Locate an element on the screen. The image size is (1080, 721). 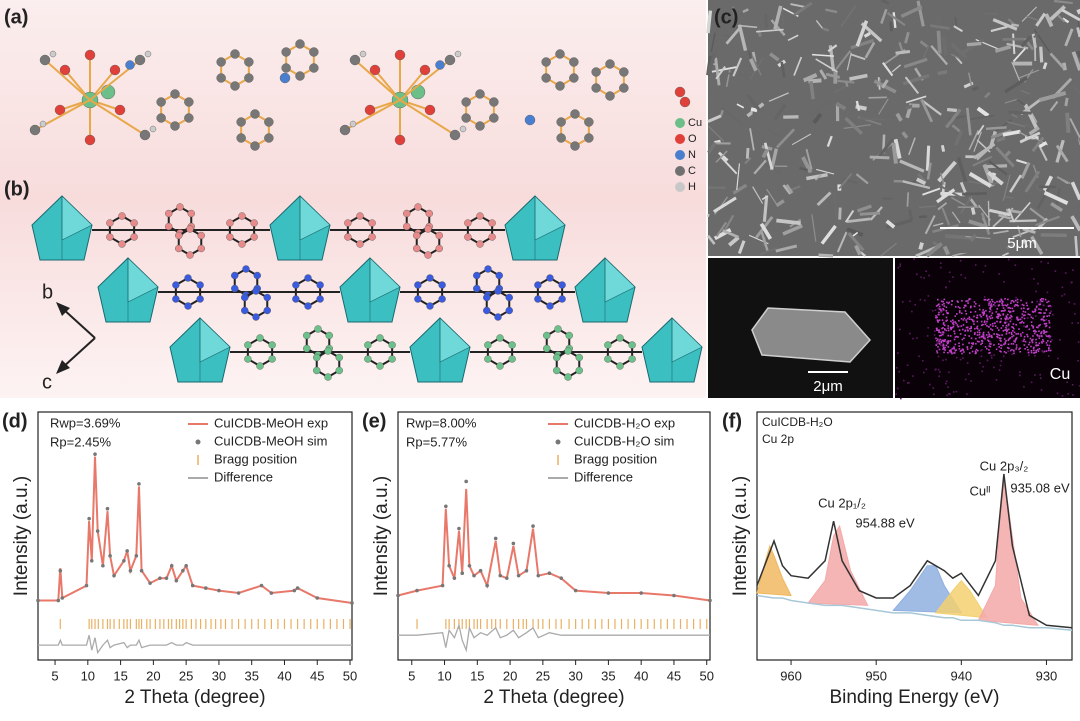
annotation: 954.88 eV is located at coordinates (885, 522).